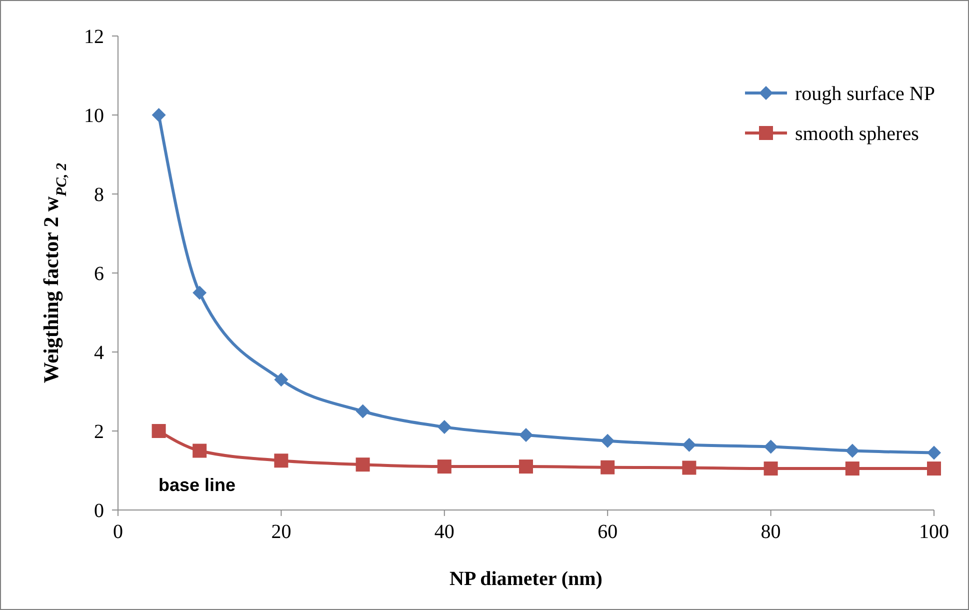 This screenshot has height=610, width=969. Describe the element at coordinates (865, 94) in the screenshot. I see `legend-label: rough surface NP` at that location.